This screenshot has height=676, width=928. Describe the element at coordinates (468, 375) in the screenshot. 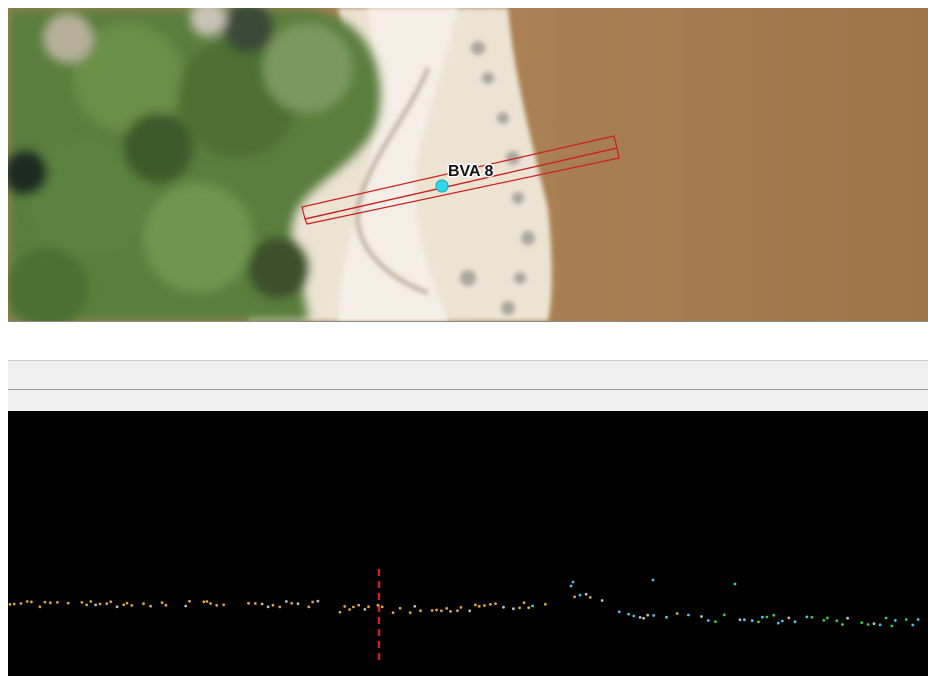

I see `profile-toolbar` at that location.